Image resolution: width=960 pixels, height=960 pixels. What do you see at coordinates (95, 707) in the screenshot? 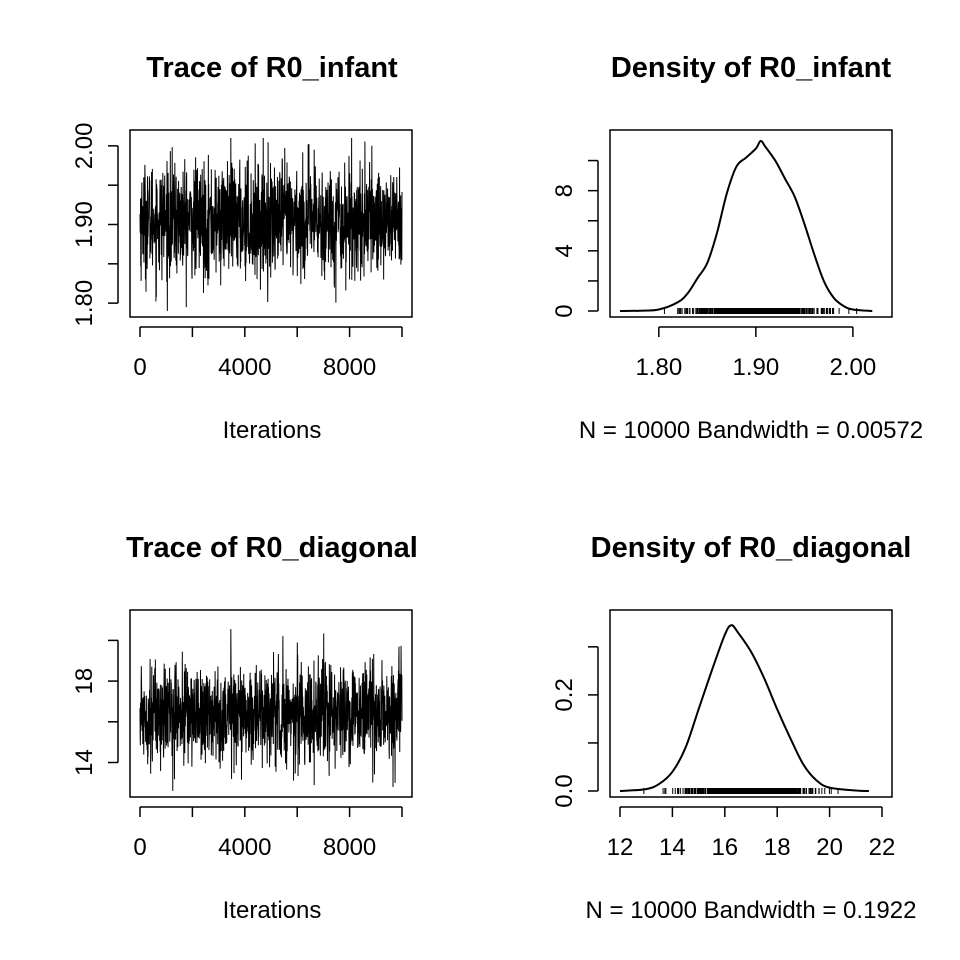
I see `y-axis: 14 18` at bounding box center [95, 707].